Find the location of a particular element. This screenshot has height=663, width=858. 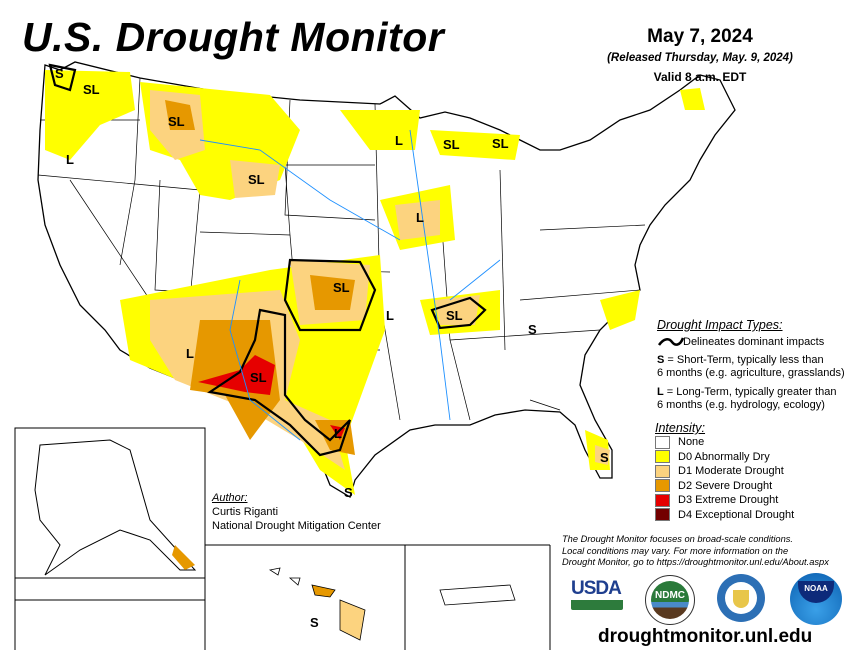

alaska-panhandle-drought is located at coordinates (183, 557).